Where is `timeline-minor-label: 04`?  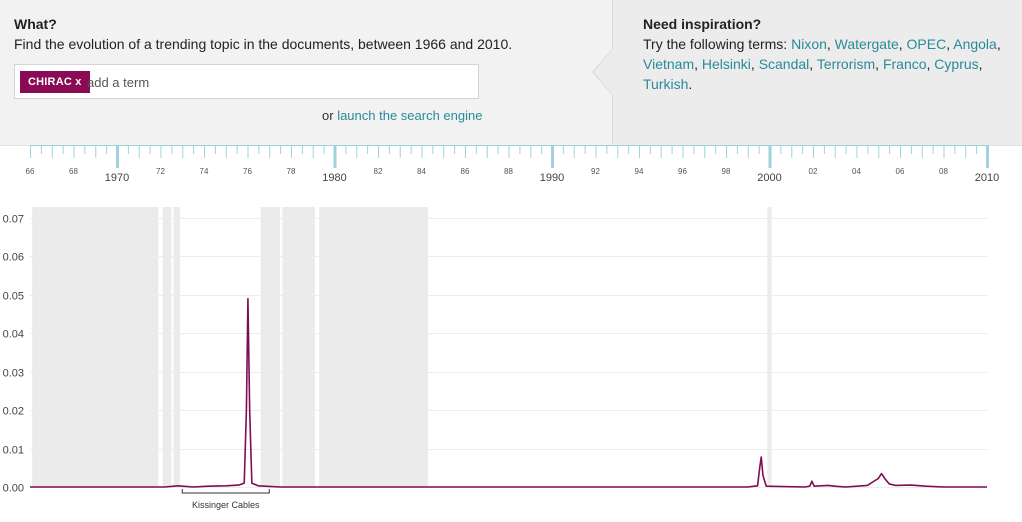 timeline-minor-label: 04 is located at coordinates (856, 171).